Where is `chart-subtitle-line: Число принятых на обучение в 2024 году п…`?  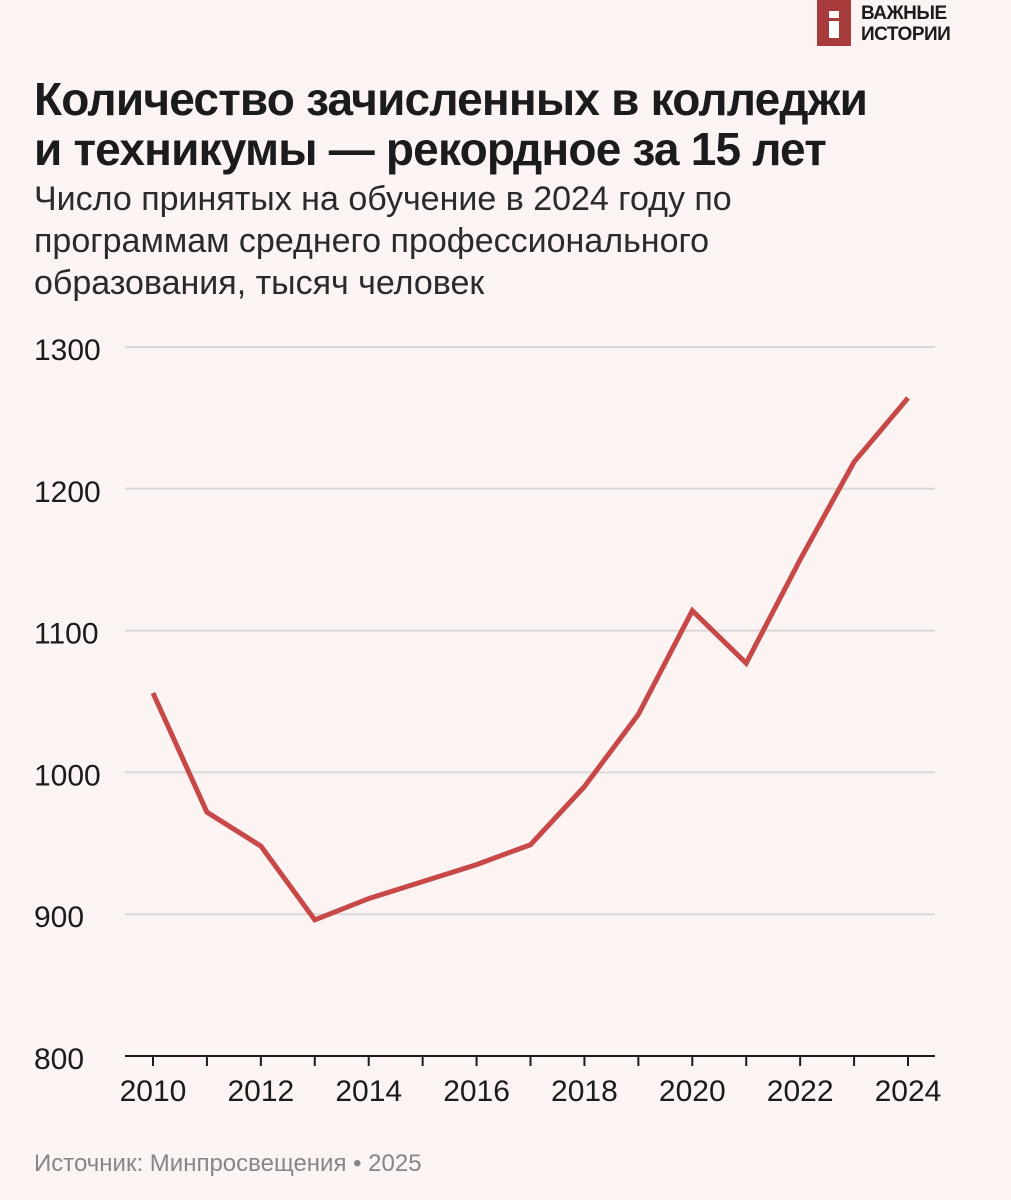
chart-subtitle-line: Число принятых на обучение в 2024 году п… is located at coordinates (383, 199).